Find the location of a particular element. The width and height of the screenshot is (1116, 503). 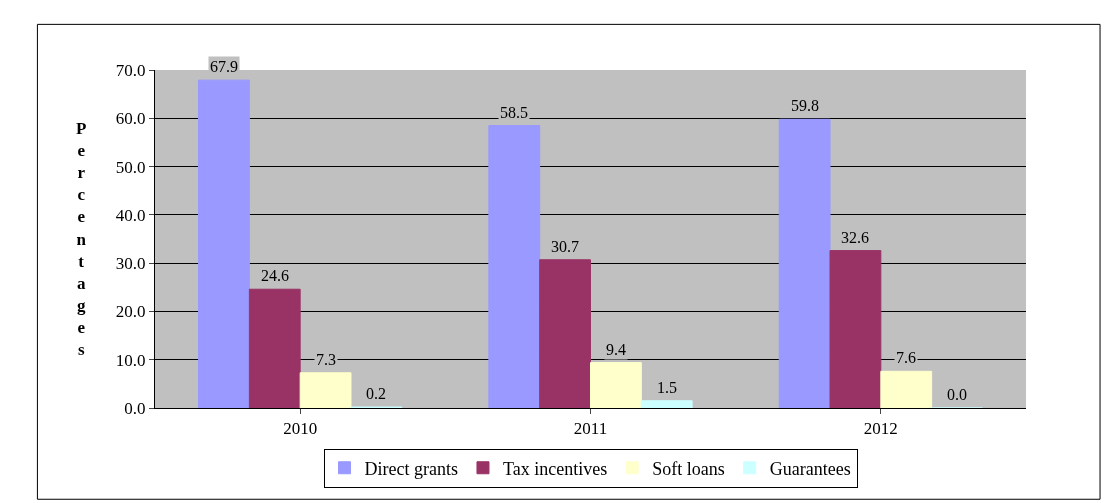

legend-label: Guarantees is located at coordinates (810, 468).